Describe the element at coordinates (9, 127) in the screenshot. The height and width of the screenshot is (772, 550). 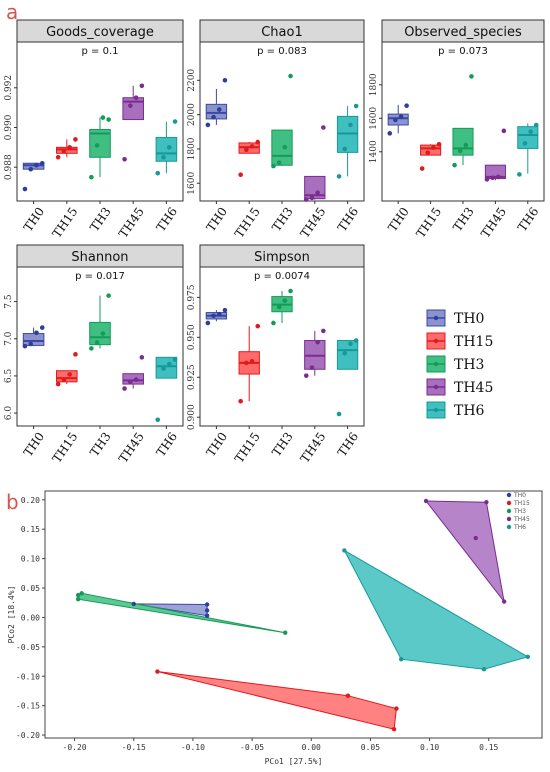
I see `y-tick-label: 0.990` at that location.